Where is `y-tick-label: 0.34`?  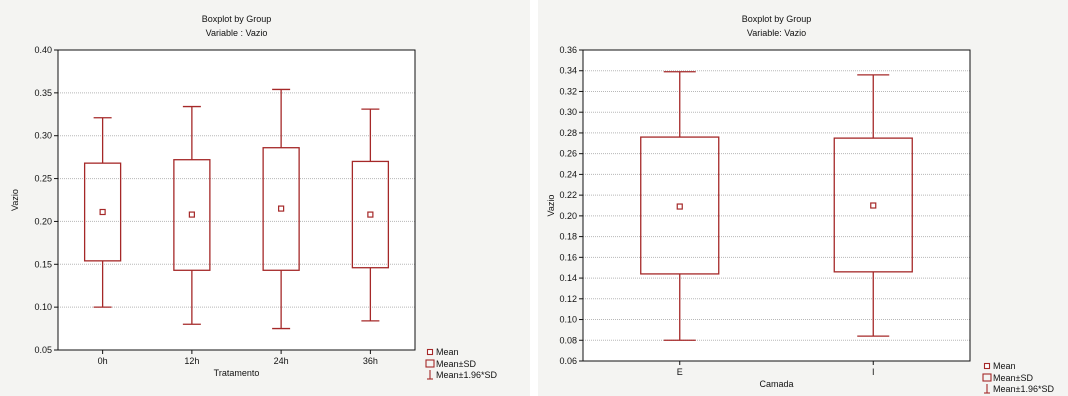
y-tick-label: 0.34 is located at coordinates (568, 71).